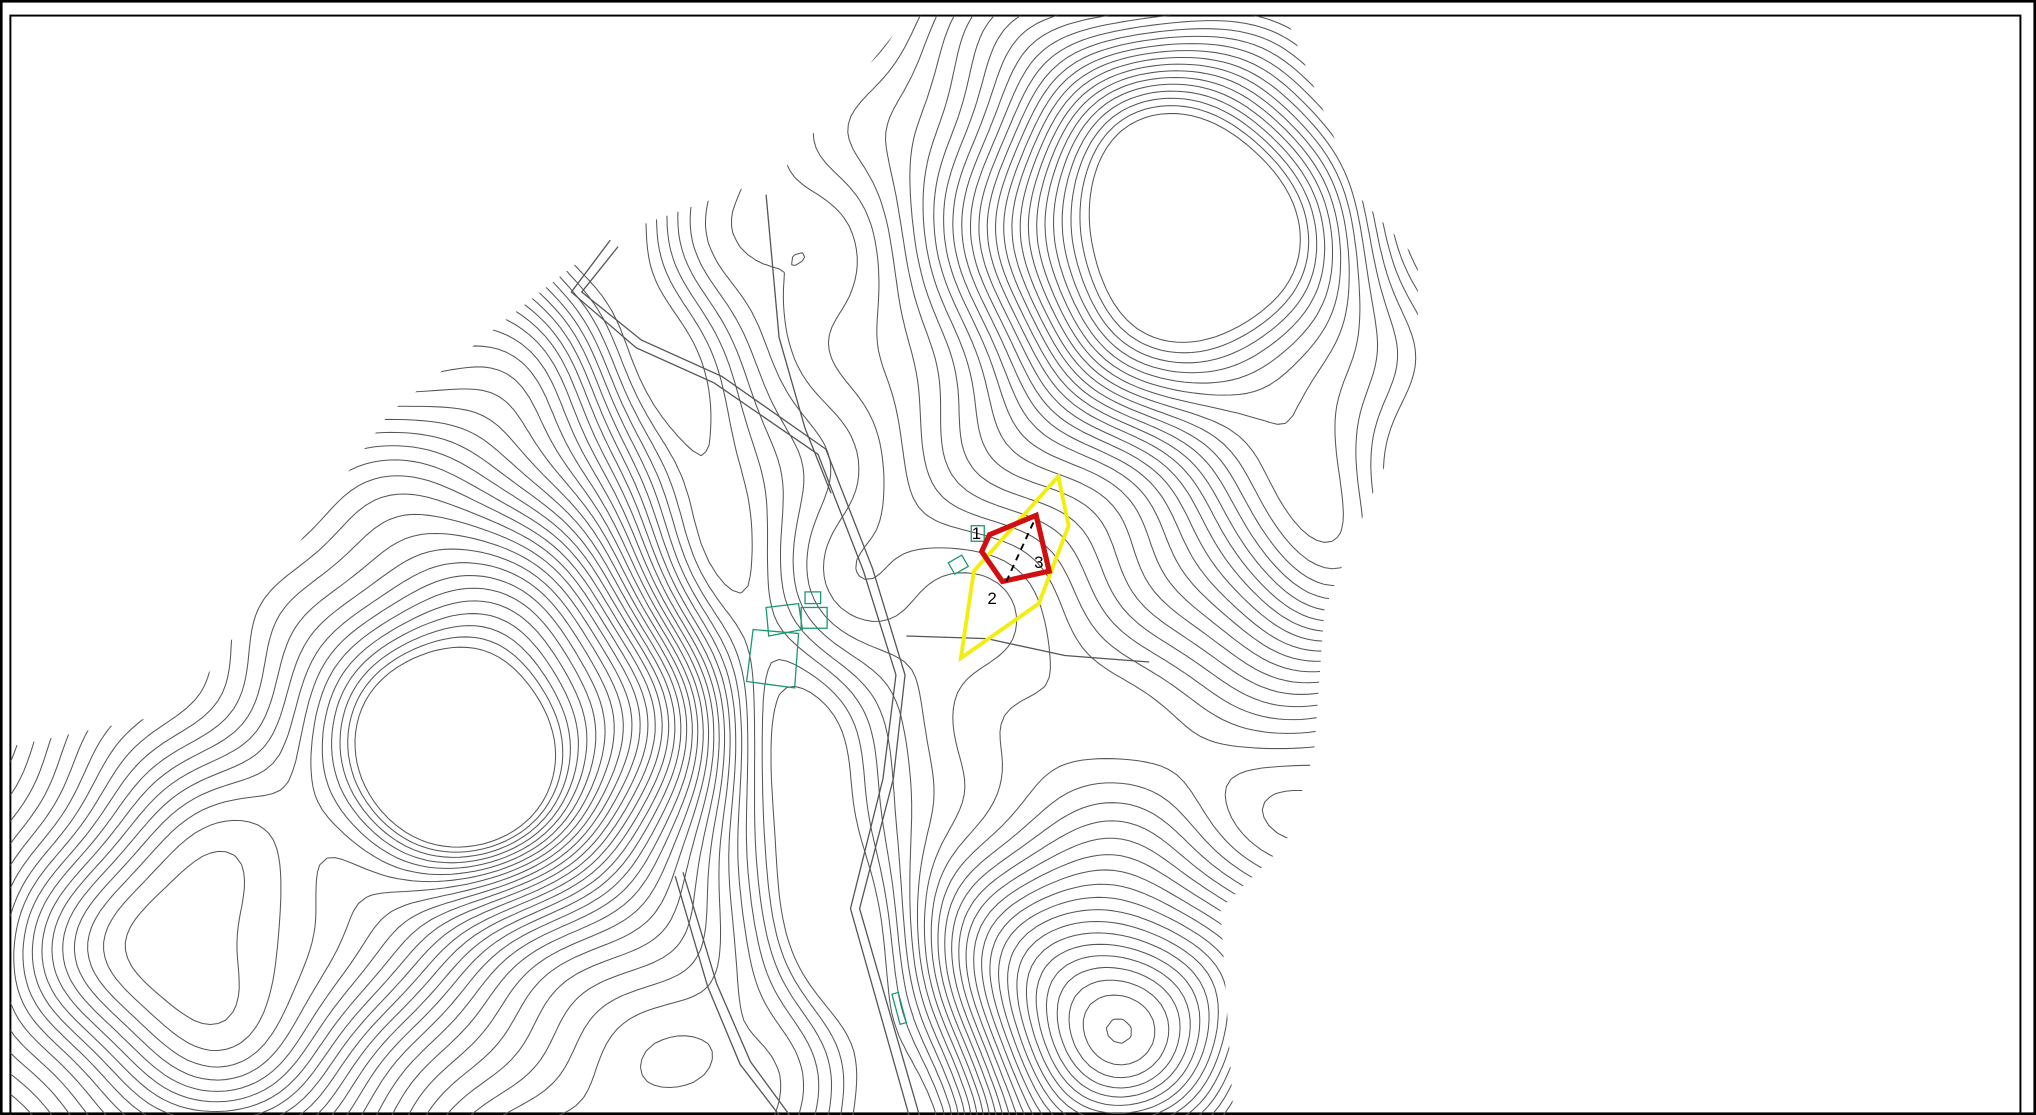 This screenshot has height=1115, width=2036. I want to click on zone-outline, so click(1014, 567).